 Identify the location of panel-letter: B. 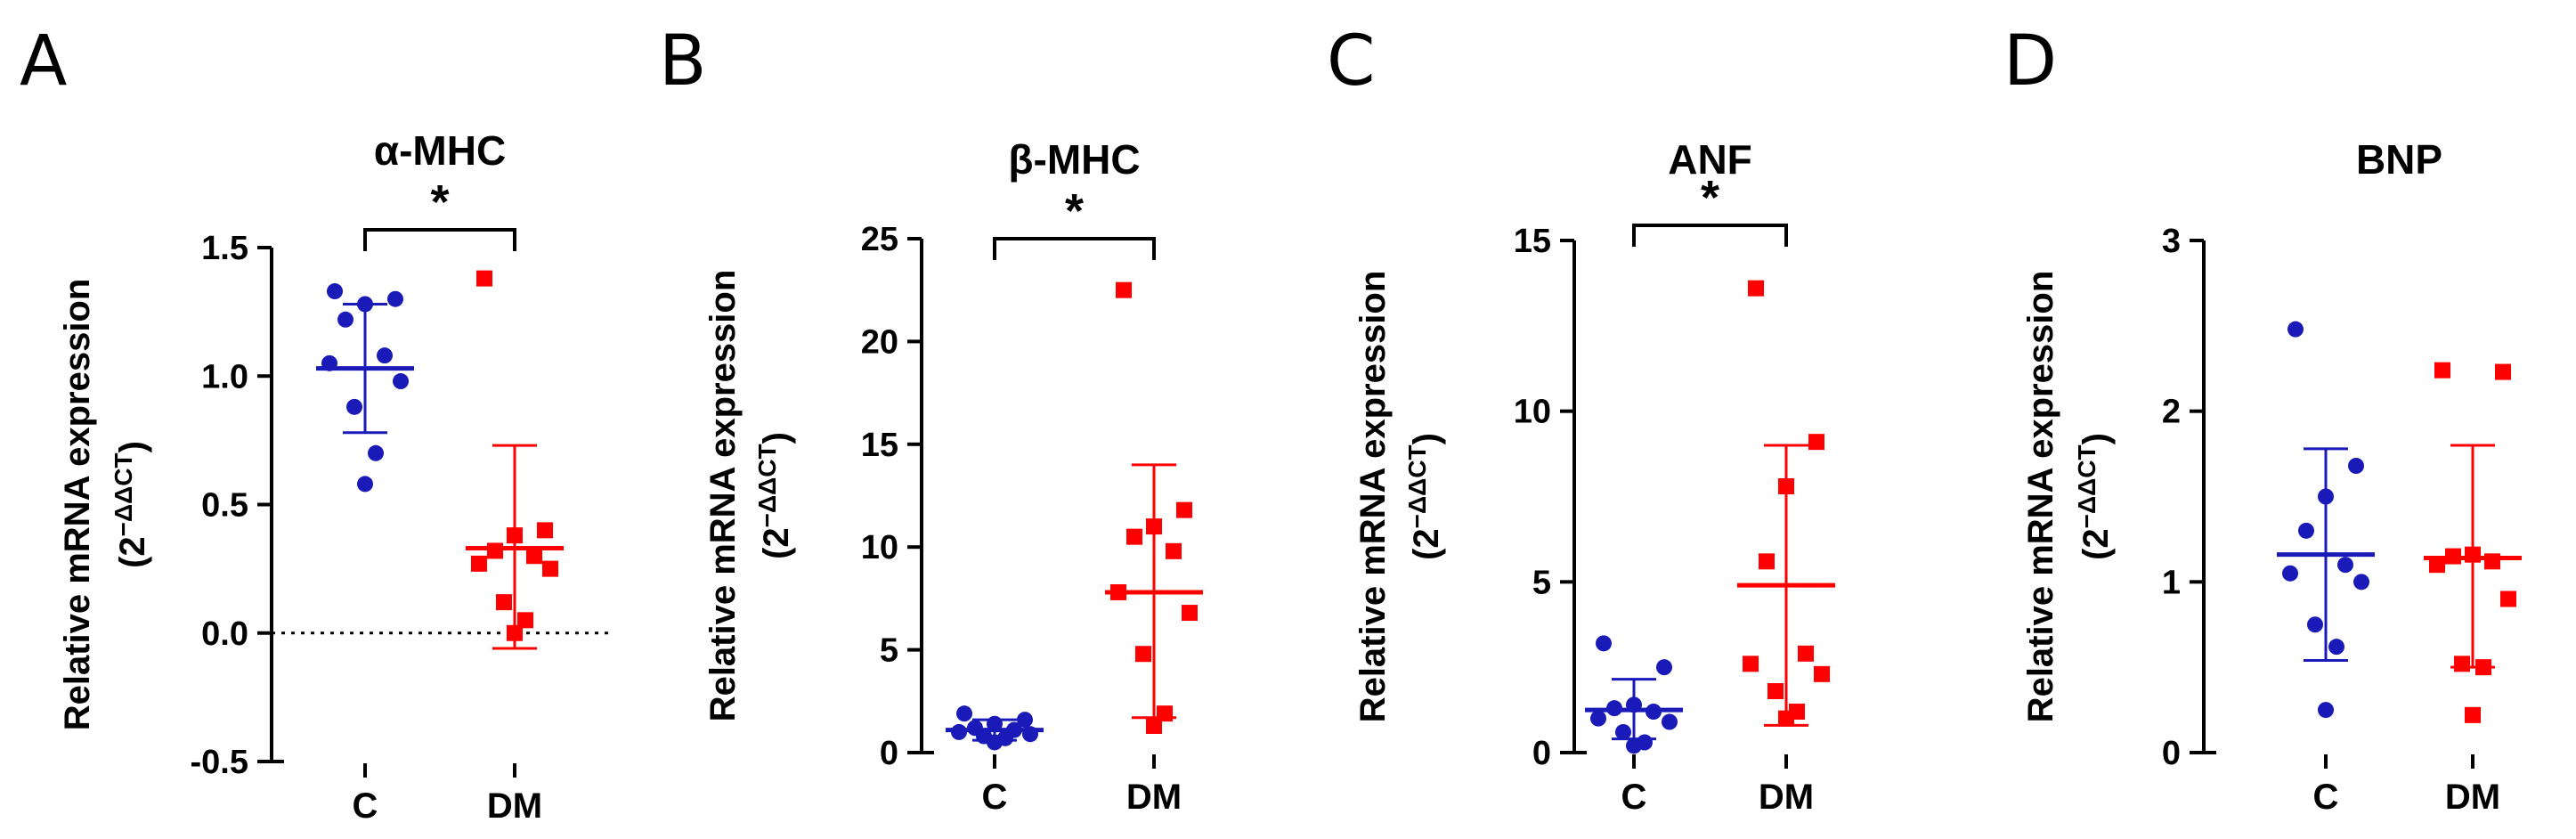
(683, 62).